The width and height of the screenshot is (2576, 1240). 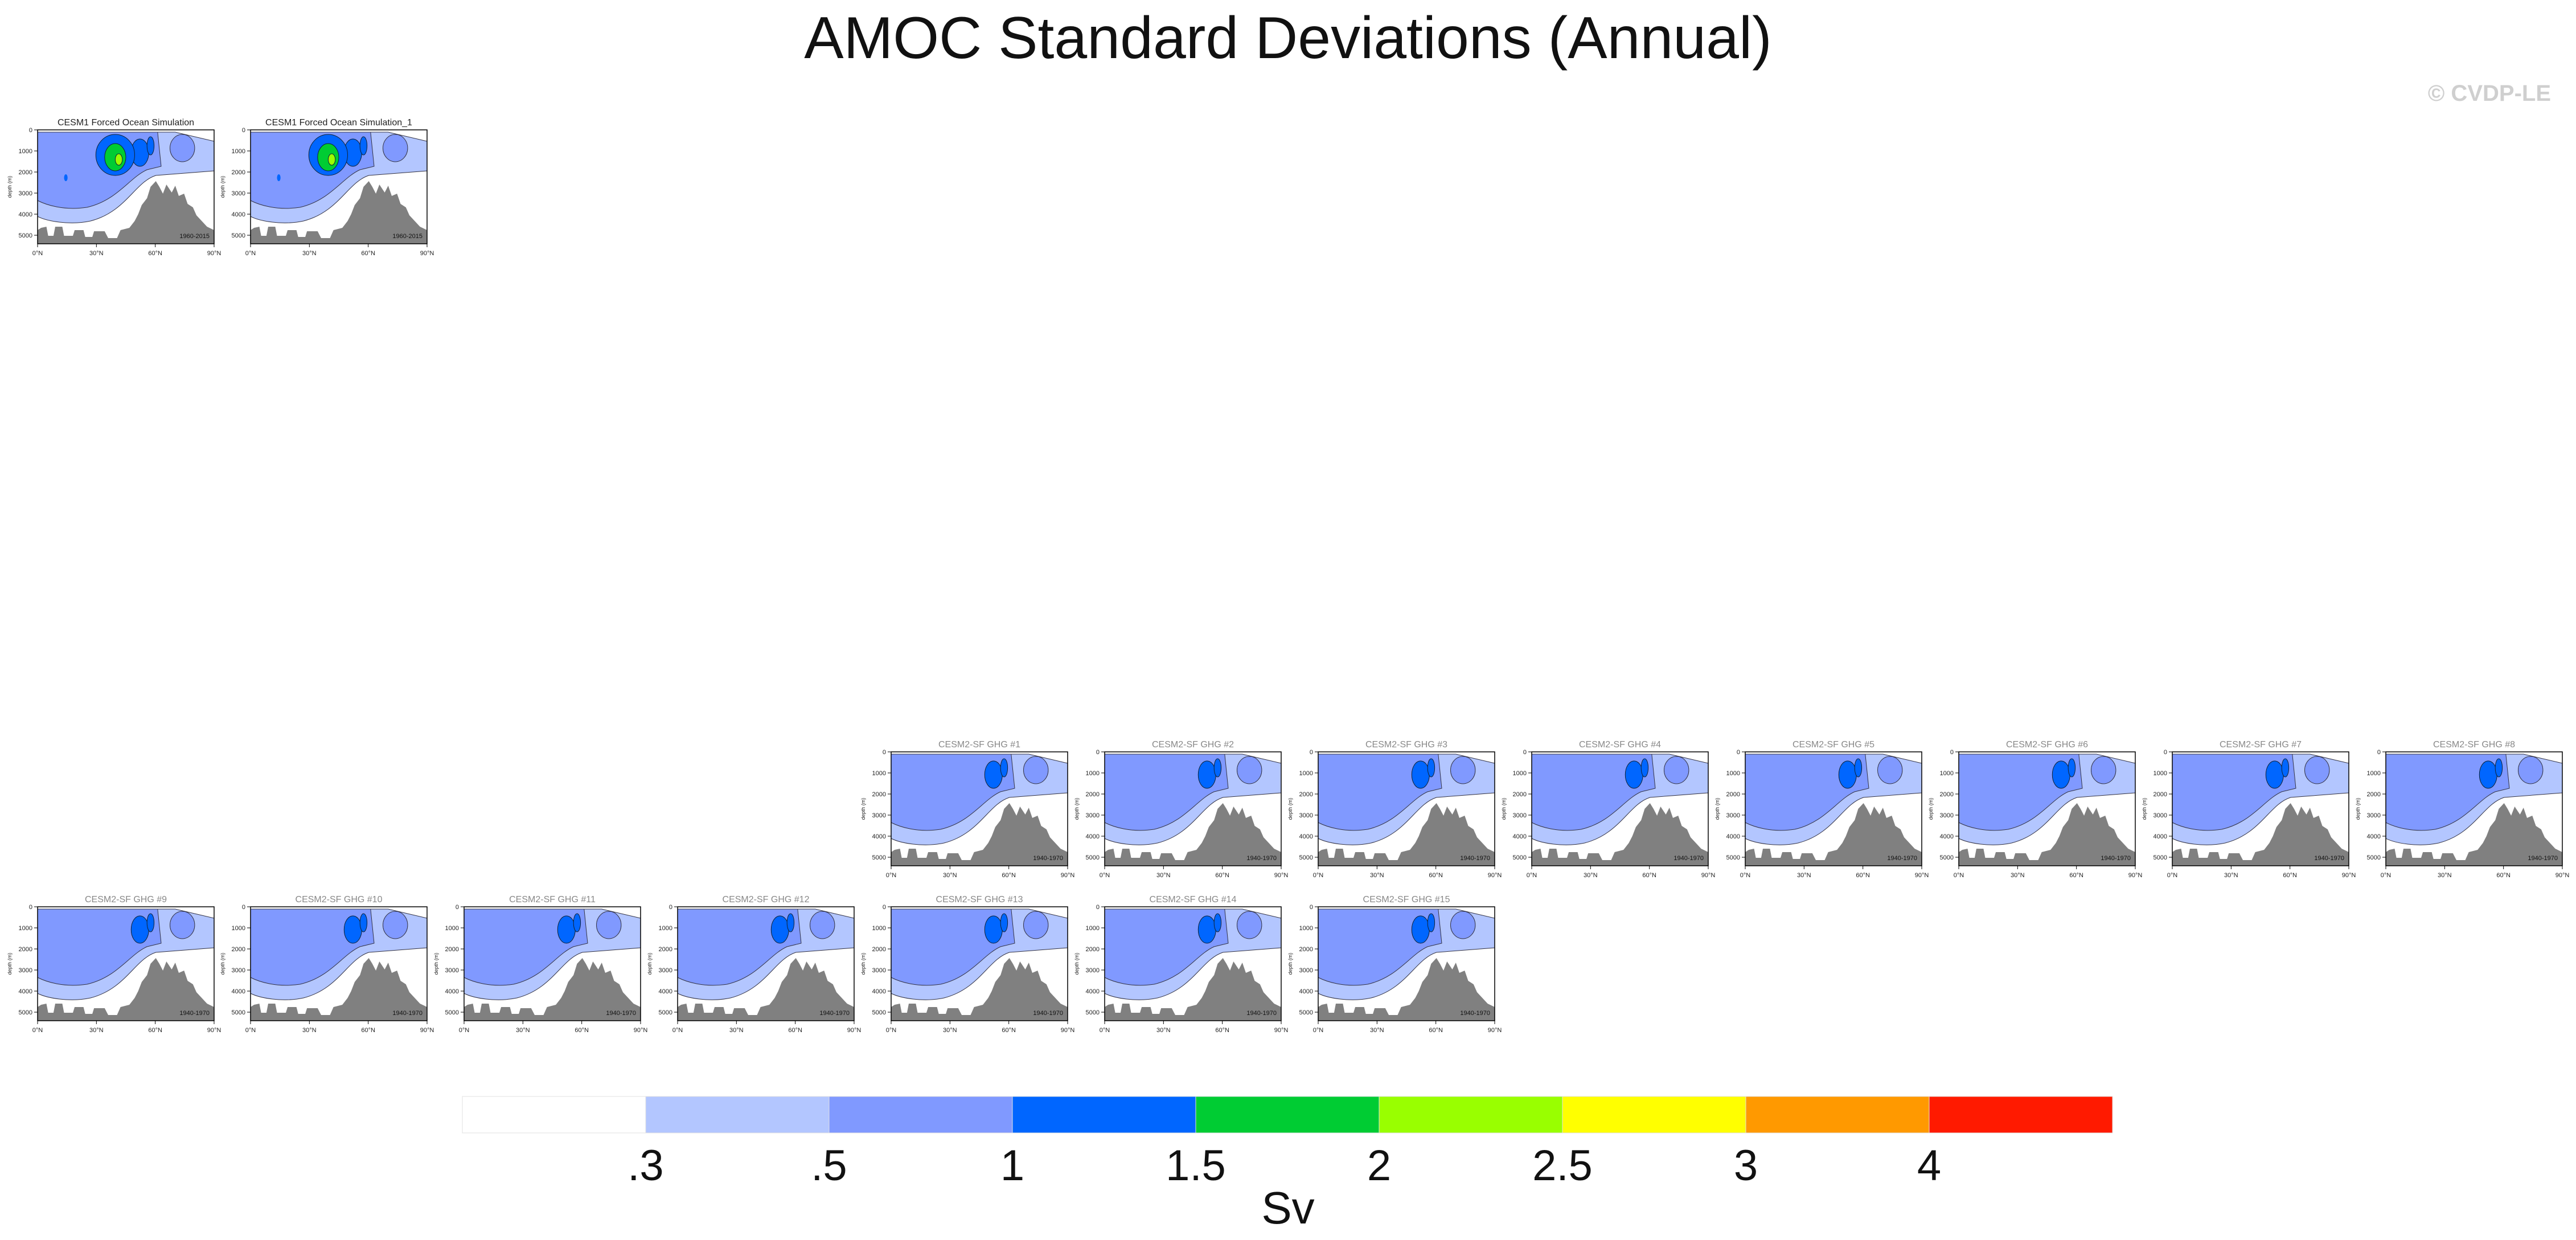 What do you see at coordinates (1196, 1165) in the screenshot?
I see `colorbar-tick-label: 1.5` at bounding box center [1196, 1165].